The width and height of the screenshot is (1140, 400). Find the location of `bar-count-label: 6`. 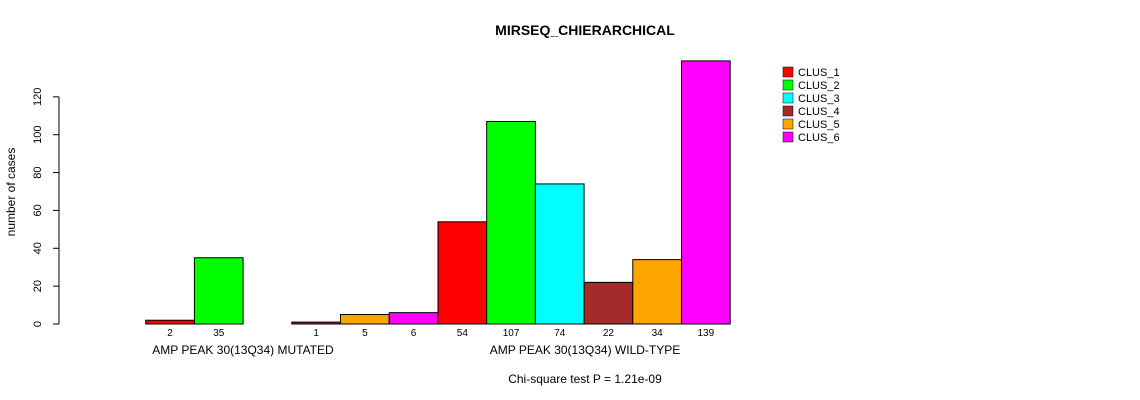

bar-count-label: 6 is located at coordinates (414, 333).